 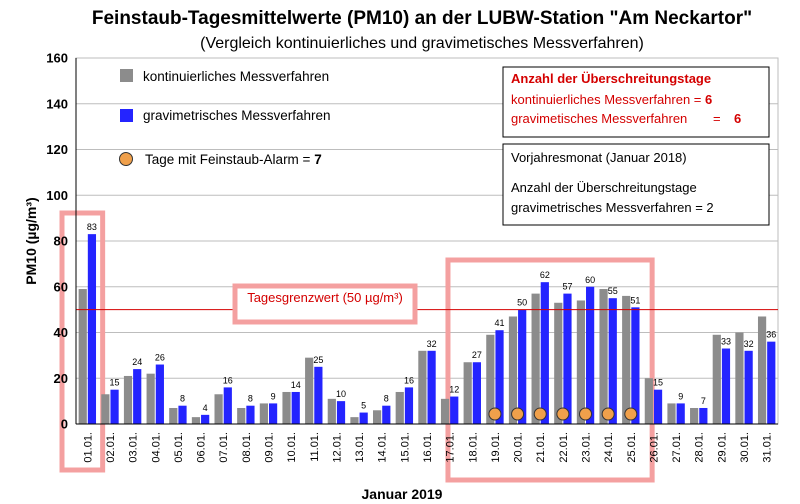 What do you see at coordinates (64, 424) in the screenshot?
I see `y-tick-label: 0` at bounding box center [64, 424].